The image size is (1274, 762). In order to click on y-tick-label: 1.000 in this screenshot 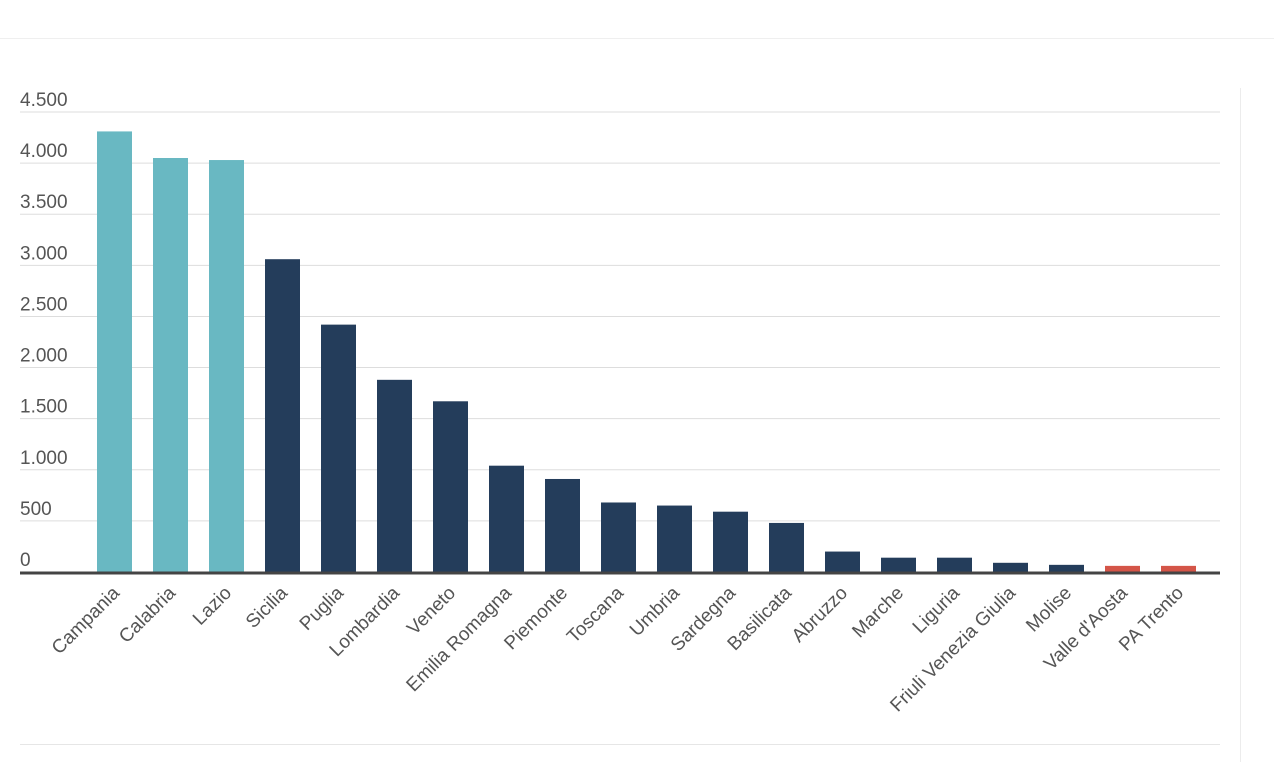, I will do `click(44, 458)`.